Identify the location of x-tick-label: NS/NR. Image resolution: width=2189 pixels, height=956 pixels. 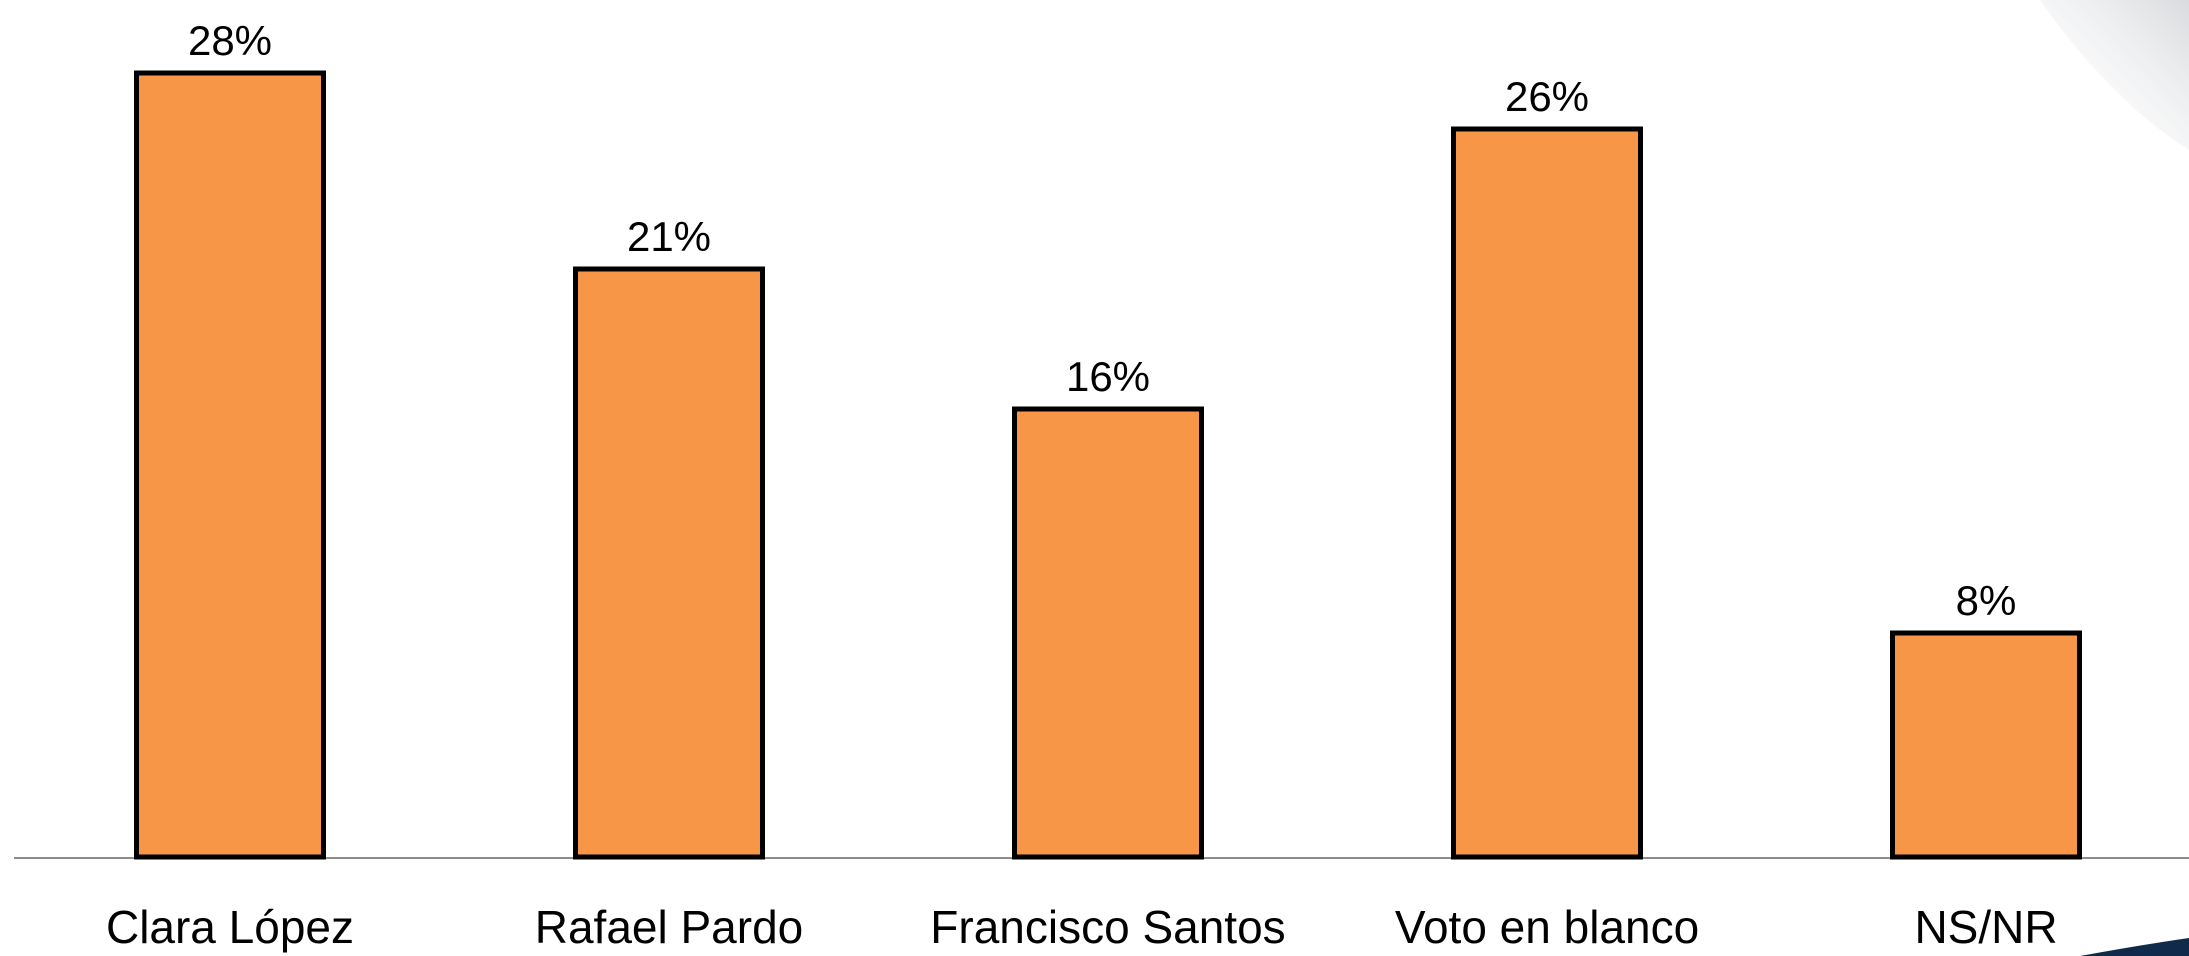
(1985, 927).